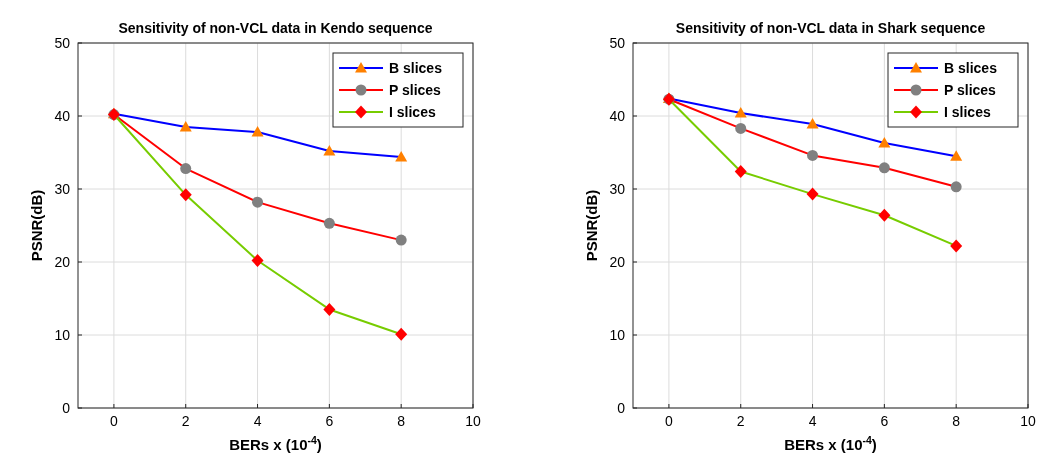 This screenshot has height=470, width=1059. Describe the element at coordinates (275, 28) in the screenshot. I see `chart-title: Sensitivity of non-VCL data in Kendo sequence` at that location.